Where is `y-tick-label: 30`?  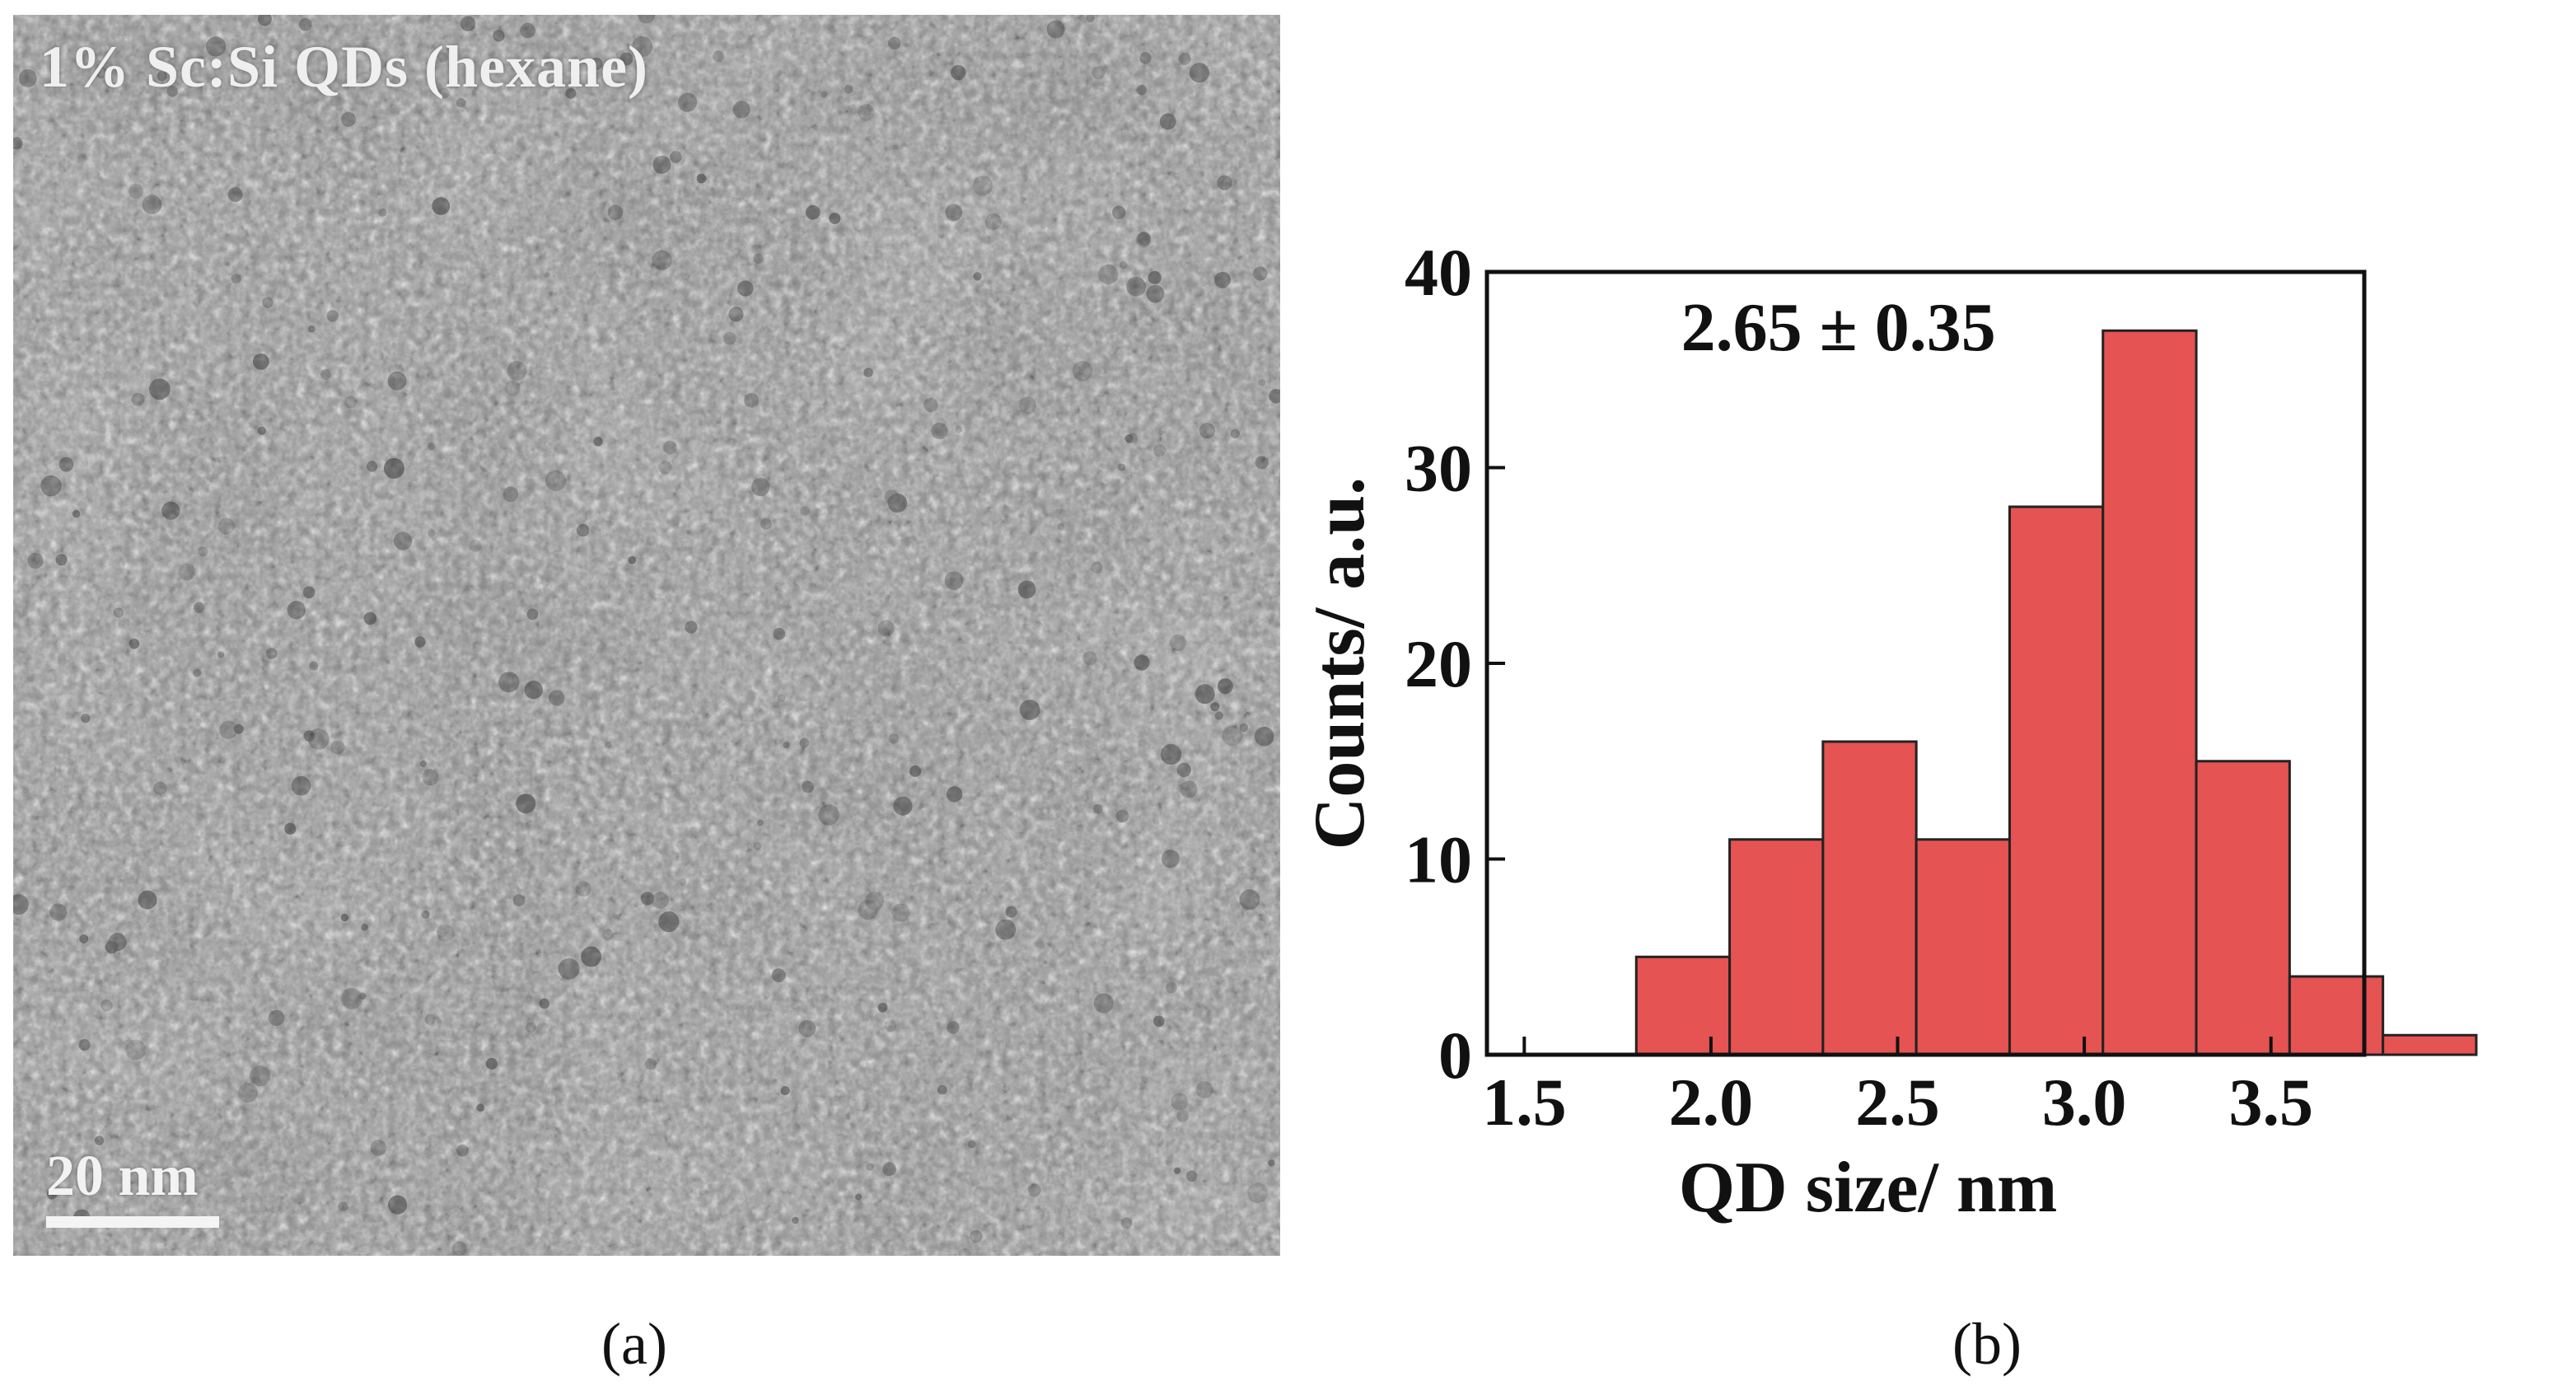 y-tick-label: 30 is located at coordinates (1438, 468).